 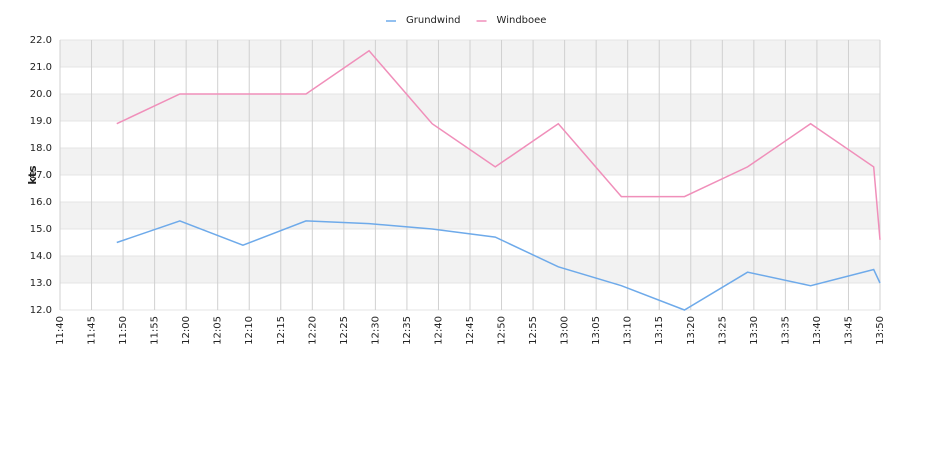 What do you see at coordinates (41, 283) in the screenshot?
I see `y-tick-label: 13.0` at bounding box center [41, 283].